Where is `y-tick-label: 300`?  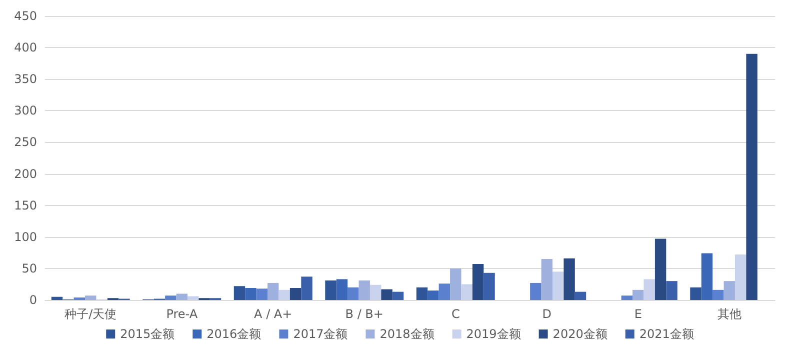 y-tick-label: 300 is located at coordinates (25, 111).